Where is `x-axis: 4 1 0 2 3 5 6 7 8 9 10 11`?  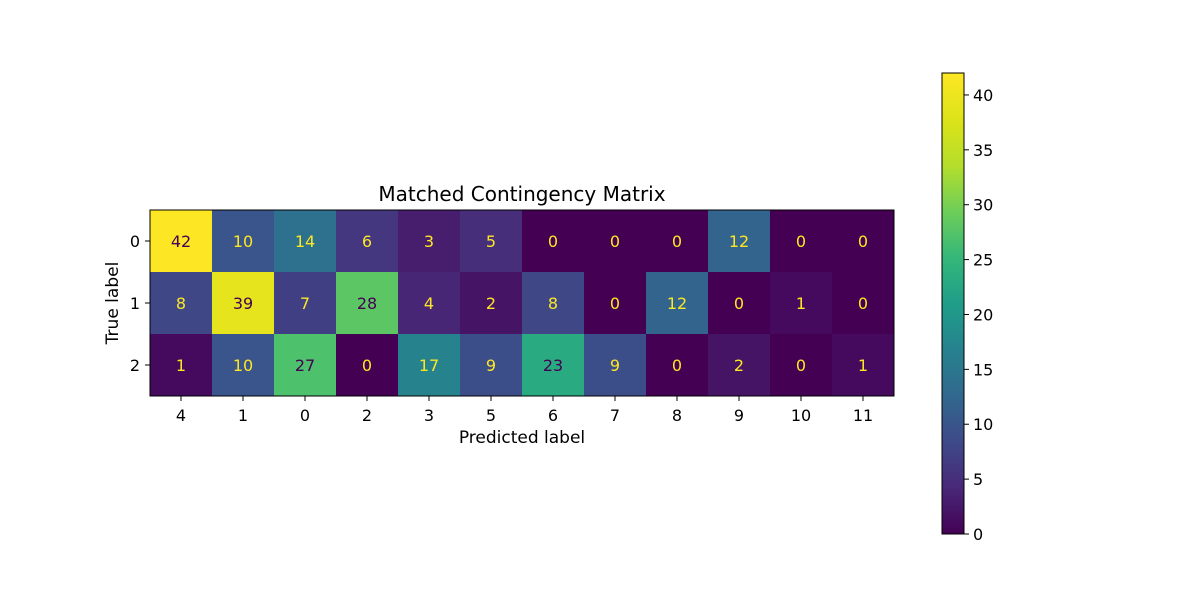
x-axis: 4 1 0 2 3 5 6 7 8 9 10 11 is located at coordinates (524, 410).